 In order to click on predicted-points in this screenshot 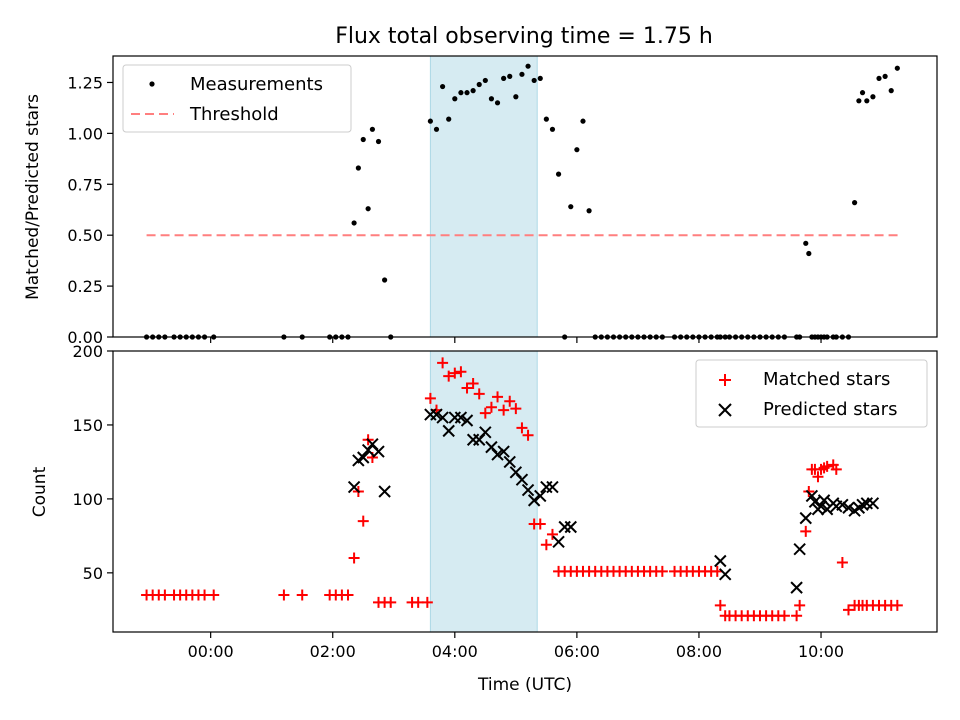, I will do `click(613, 501)`.